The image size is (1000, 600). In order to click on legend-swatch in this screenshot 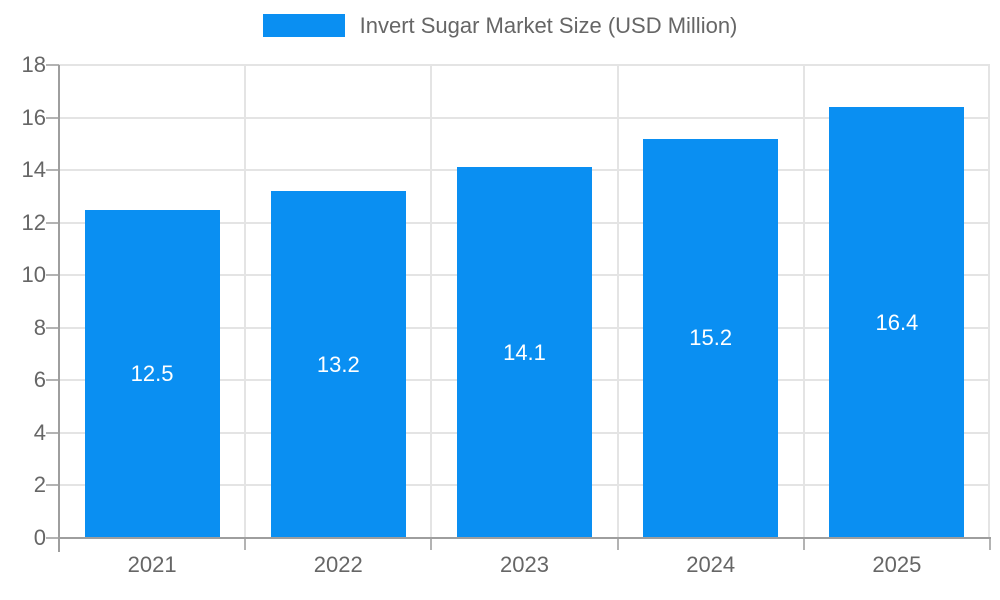, I will do `click(303, 25)`.